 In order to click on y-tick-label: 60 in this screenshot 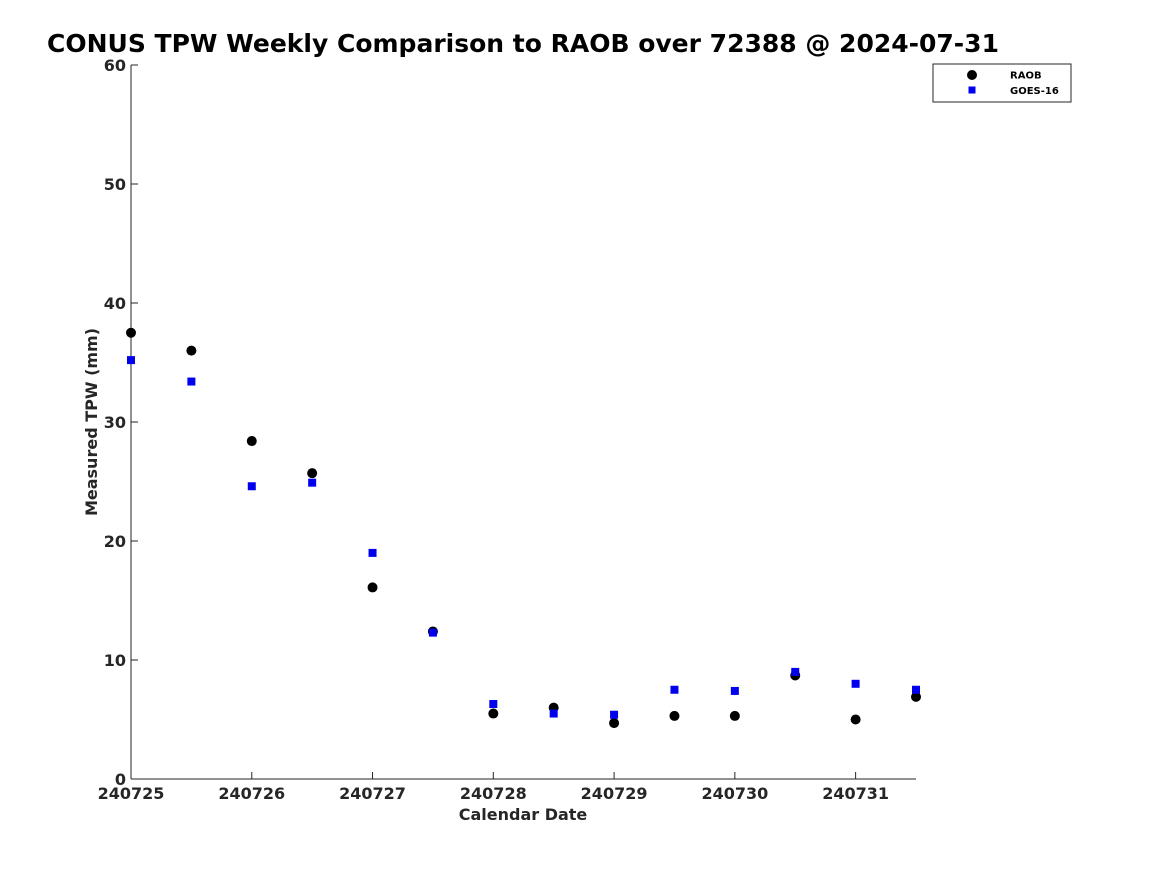, I will do `click(115, 65)`.